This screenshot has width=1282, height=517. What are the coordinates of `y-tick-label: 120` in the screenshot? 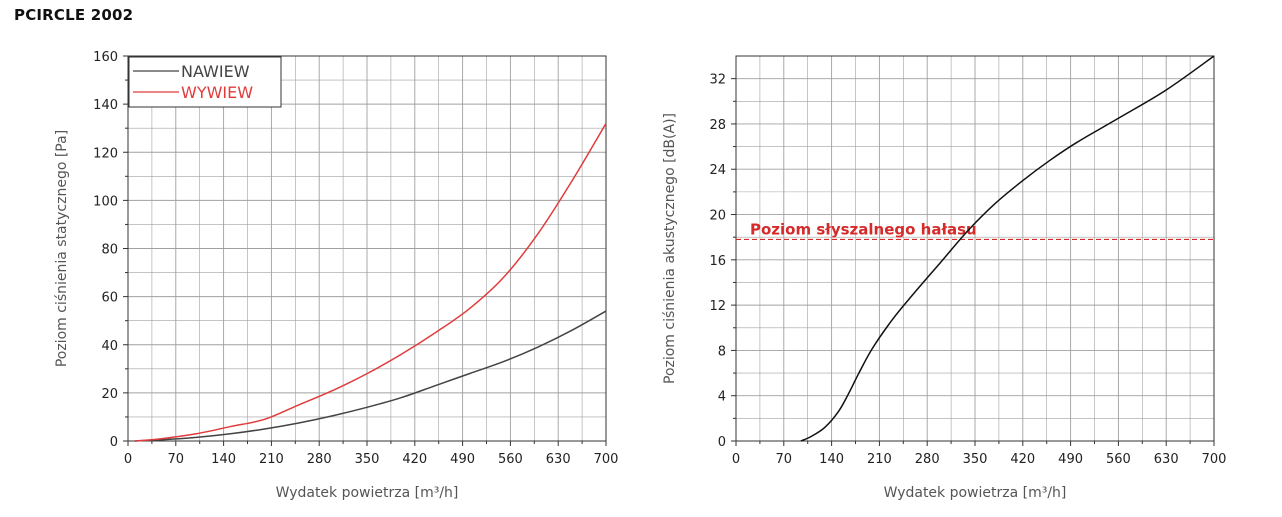 It's located at (105, 153).